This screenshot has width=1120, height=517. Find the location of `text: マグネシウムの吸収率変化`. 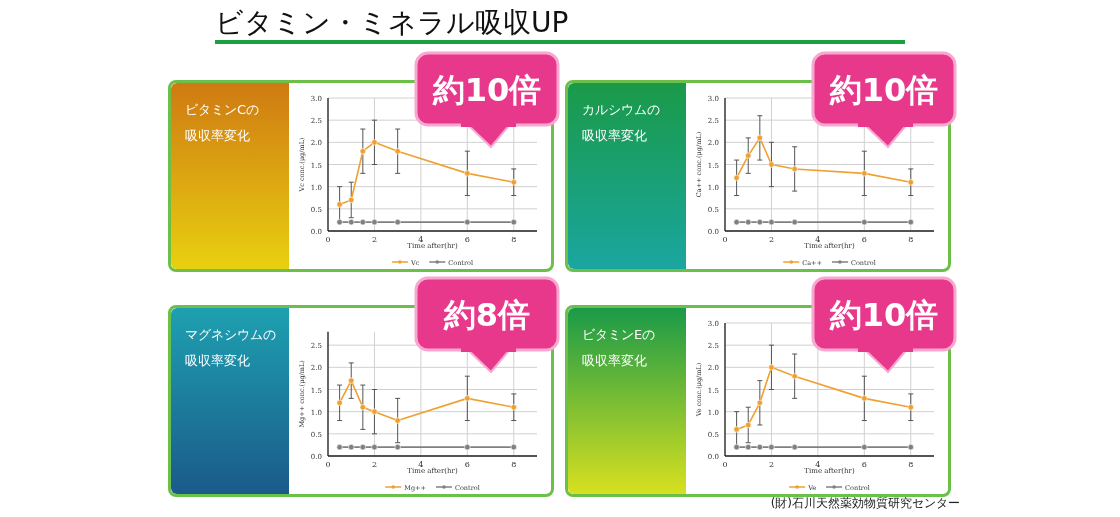

text: マグネシウムの吸収率変化 is located at coordinates (230, 348).